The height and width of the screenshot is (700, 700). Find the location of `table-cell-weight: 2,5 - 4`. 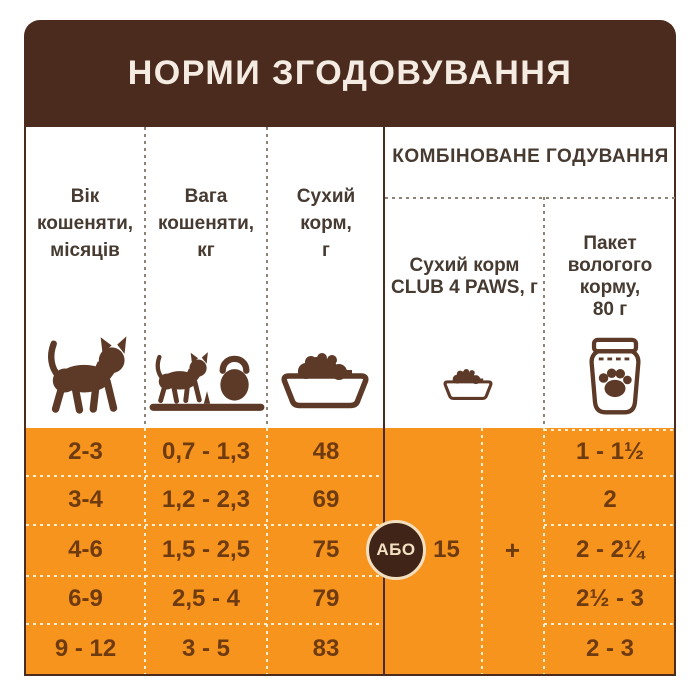

table-cell-weight: 2,5 - 4 is located at coordinates (206, 598).